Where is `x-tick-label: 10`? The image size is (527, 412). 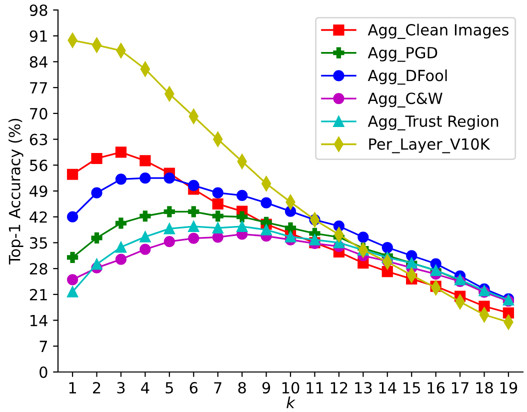
x-tick-label: 10 is located at coordinates (291, 388).